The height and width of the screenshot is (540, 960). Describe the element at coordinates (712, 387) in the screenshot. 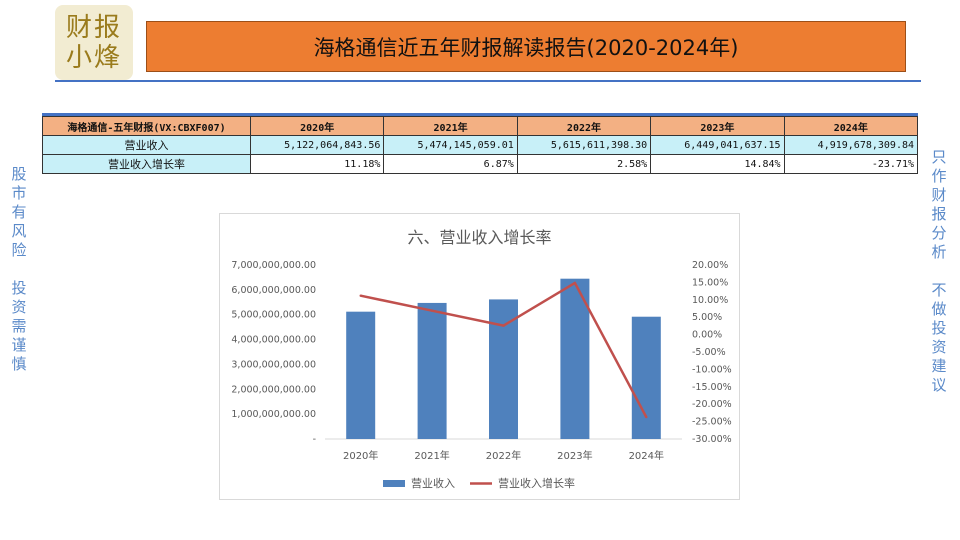

I see `y-right-tick-label: -15.00%` at that location.